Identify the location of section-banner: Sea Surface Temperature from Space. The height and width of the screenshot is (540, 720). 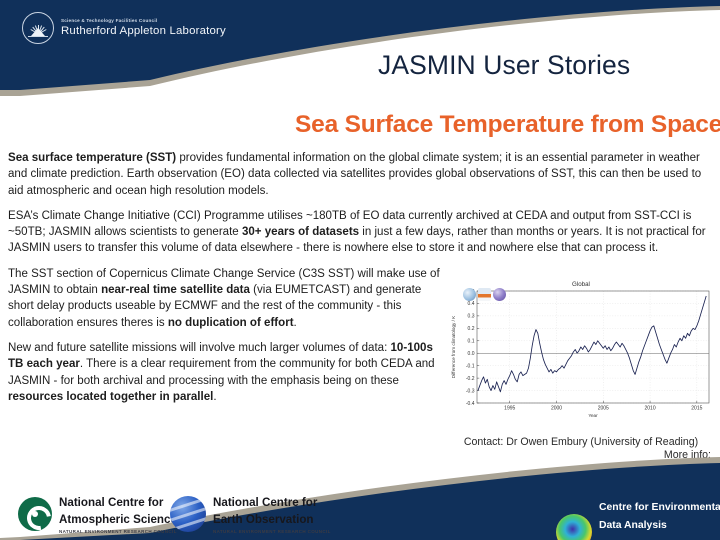
(507, 125).